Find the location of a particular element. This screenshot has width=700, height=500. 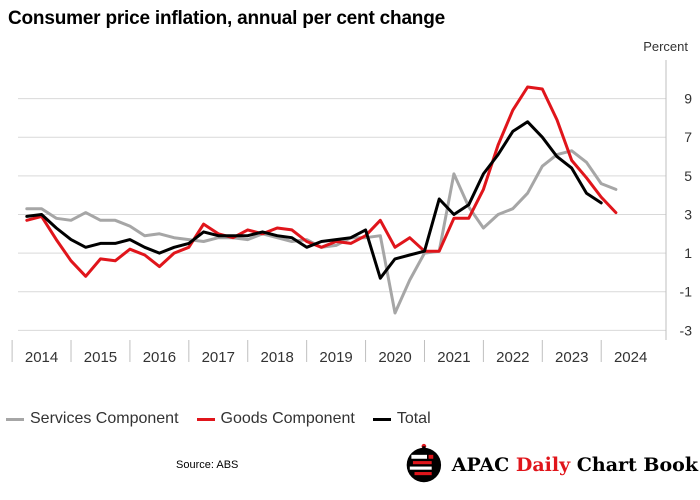

y-axis-label: Percent is located at coordinates (665, 46).